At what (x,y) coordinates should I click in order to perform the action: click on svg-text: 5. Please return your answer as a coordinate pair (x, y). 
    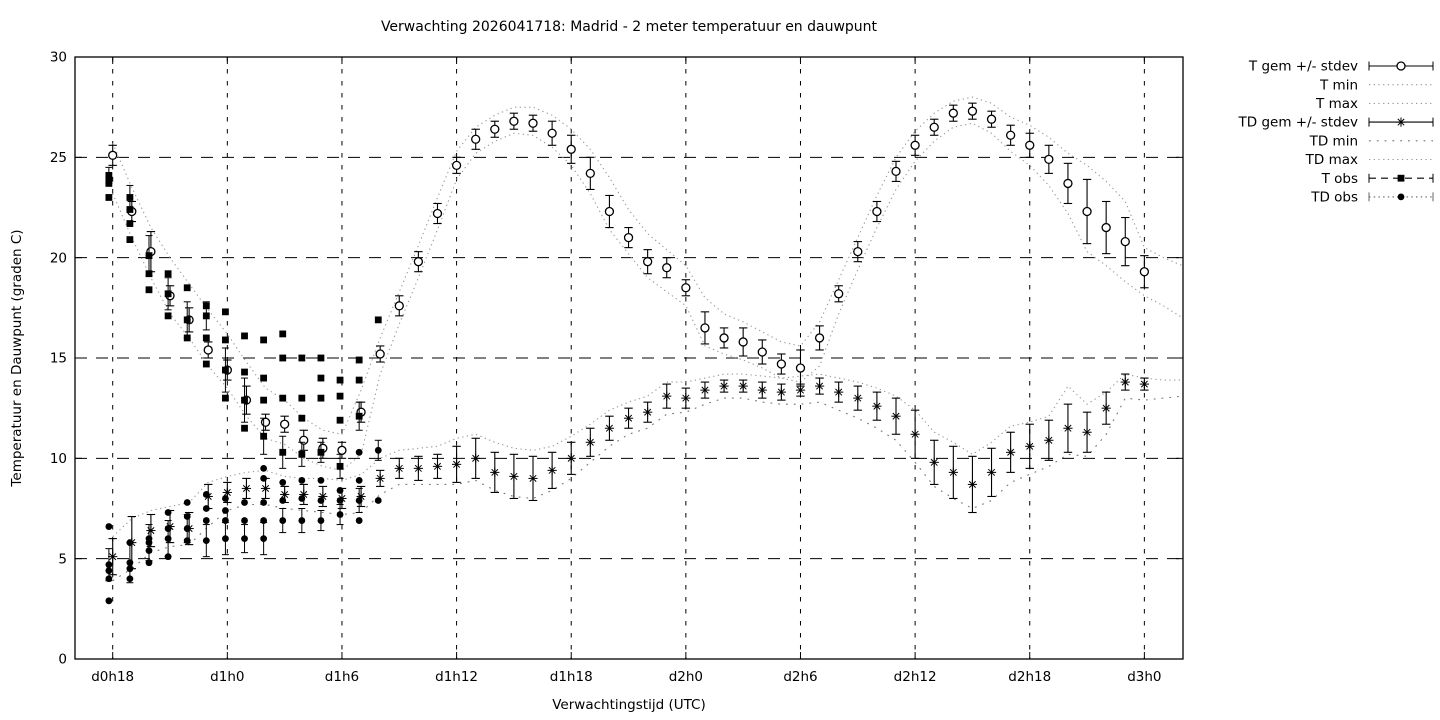
    Looking at the image, I should click on (62, 559).